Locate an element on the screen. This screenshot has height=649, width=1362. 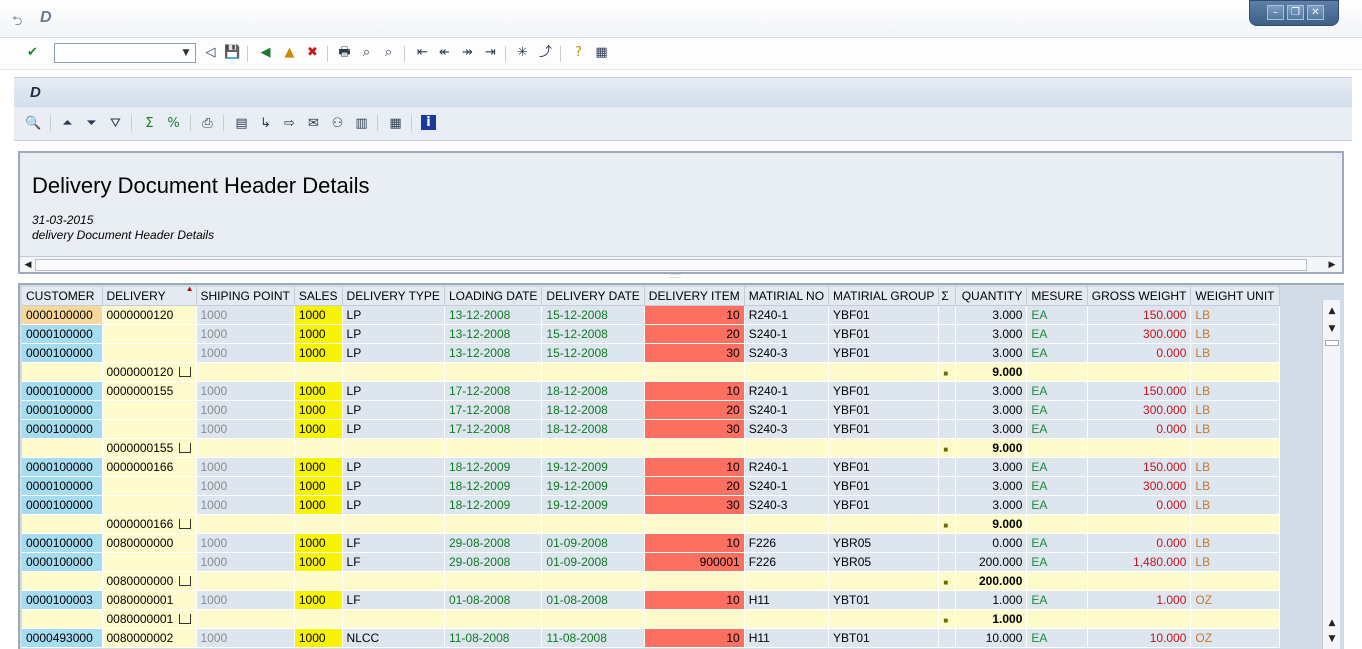
delivery-date-cell: 15-12-2008 is located at coordinates (593, 353).